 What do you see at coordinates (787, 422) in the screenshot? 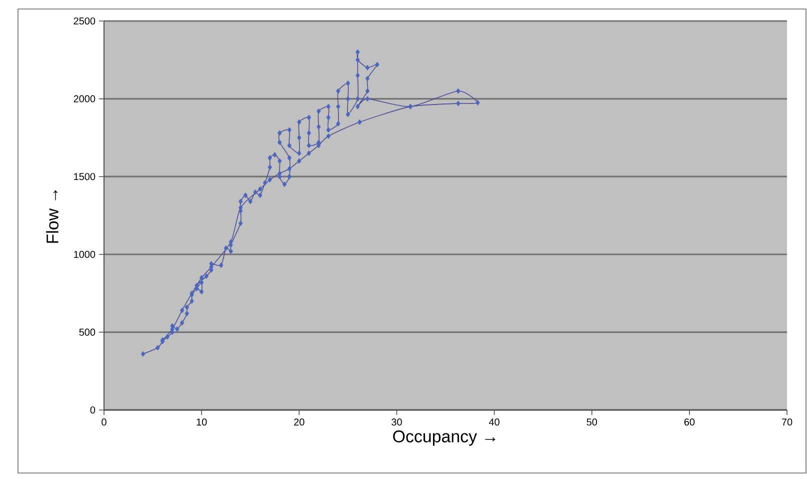
I see `x-tick-label: 70` at bounding box center [787, 422].